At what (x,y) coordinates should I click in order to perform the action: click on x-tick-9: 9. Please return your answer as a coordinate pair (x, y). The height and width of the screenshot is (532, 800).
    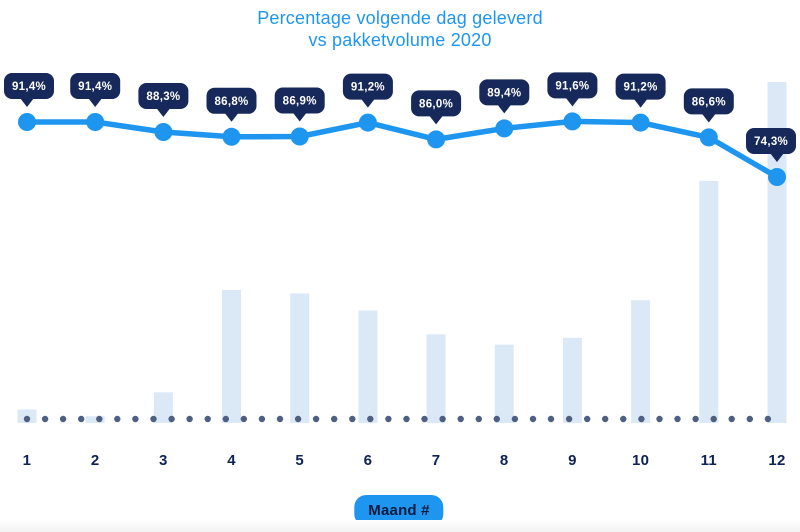
    Looking at the image, I should click on (572, 460).